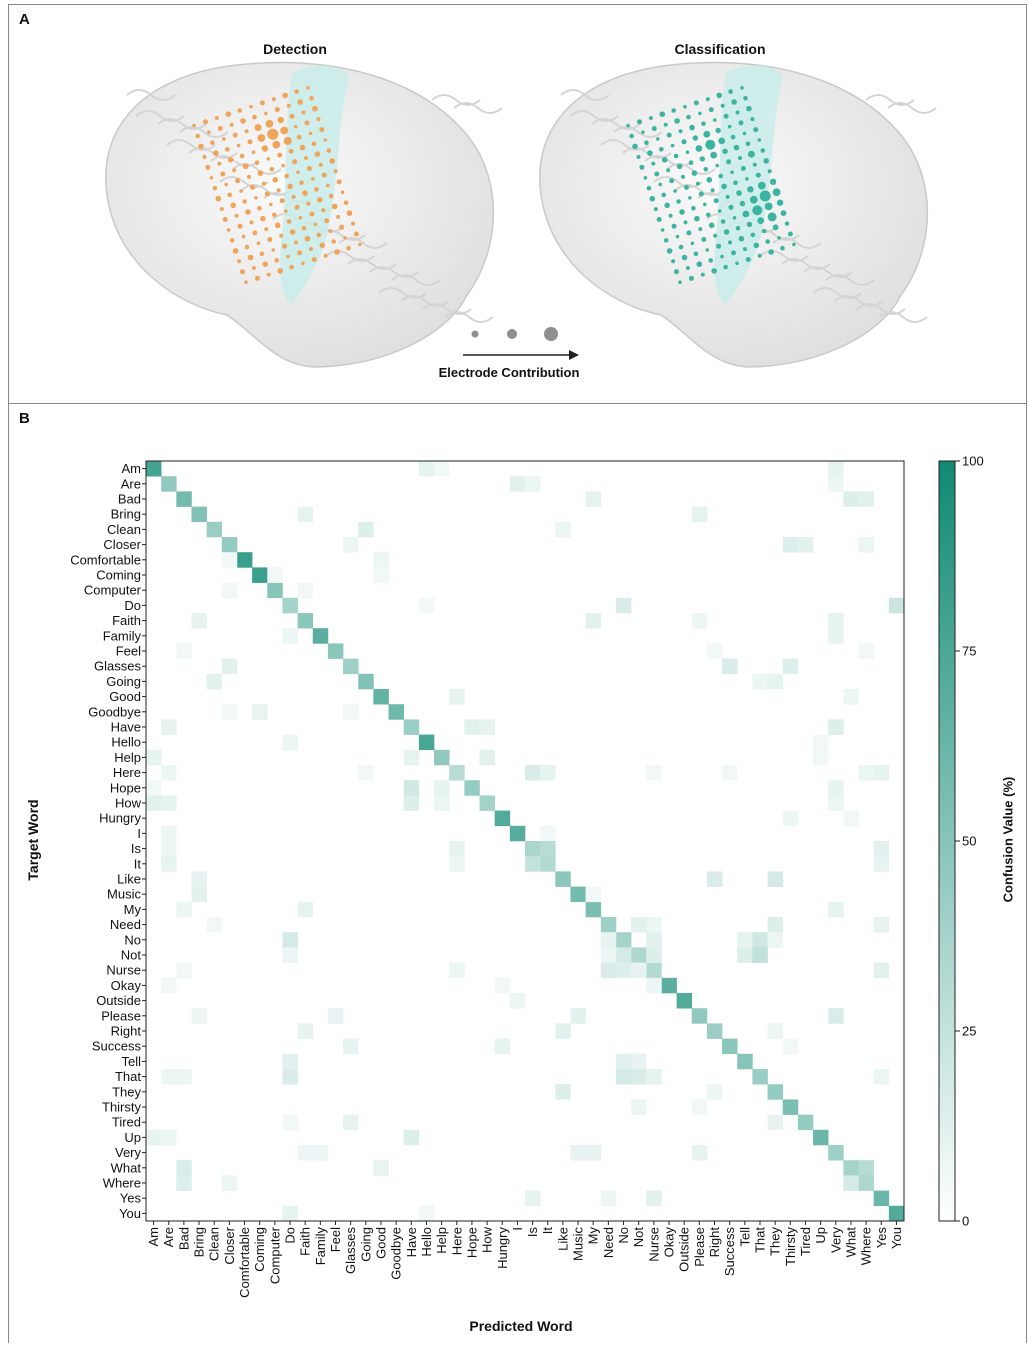  Describe the element at coordinates (183, 1238) in the screenshot. I see `x-tick-label: Bad` at that location.